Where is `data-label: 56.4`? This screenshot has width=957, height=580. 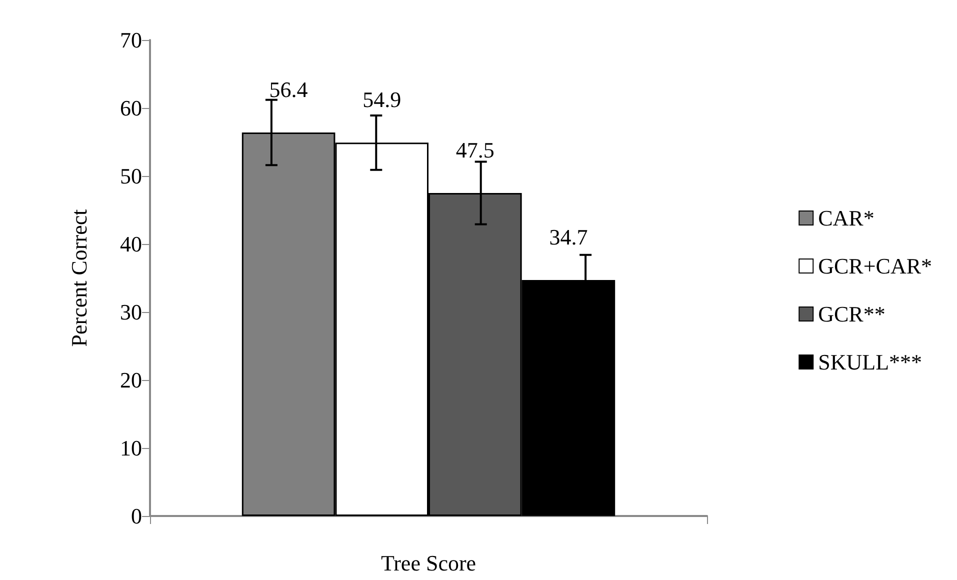
data-label: 56.4 is located at coordinates (288, 89).